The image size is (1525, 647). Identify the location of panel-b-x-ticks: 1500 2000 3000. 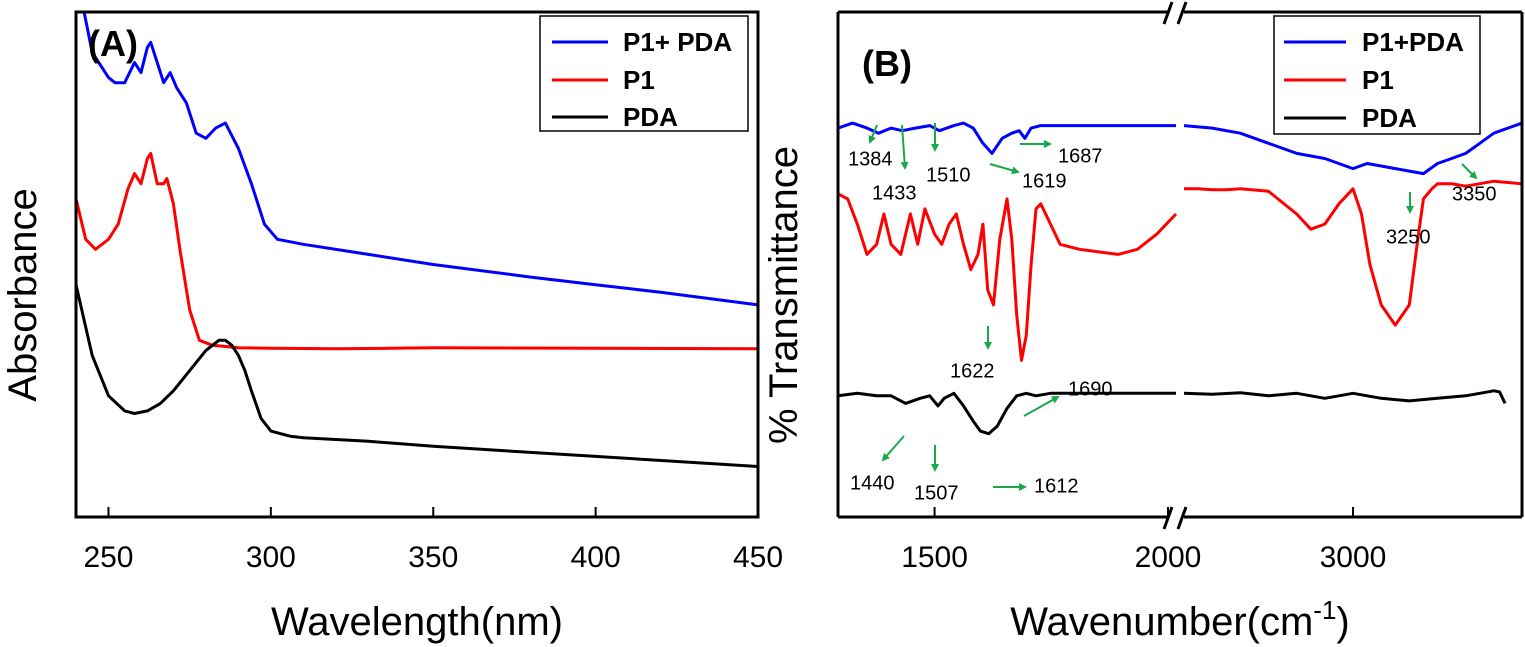
(1143, 540).